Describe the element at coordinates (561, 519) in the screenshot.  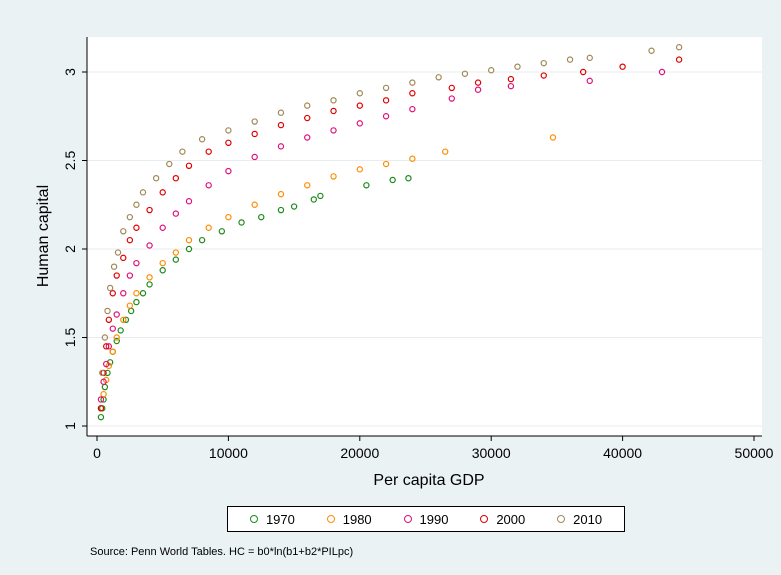
I see `legend-marker-2010` at that location.